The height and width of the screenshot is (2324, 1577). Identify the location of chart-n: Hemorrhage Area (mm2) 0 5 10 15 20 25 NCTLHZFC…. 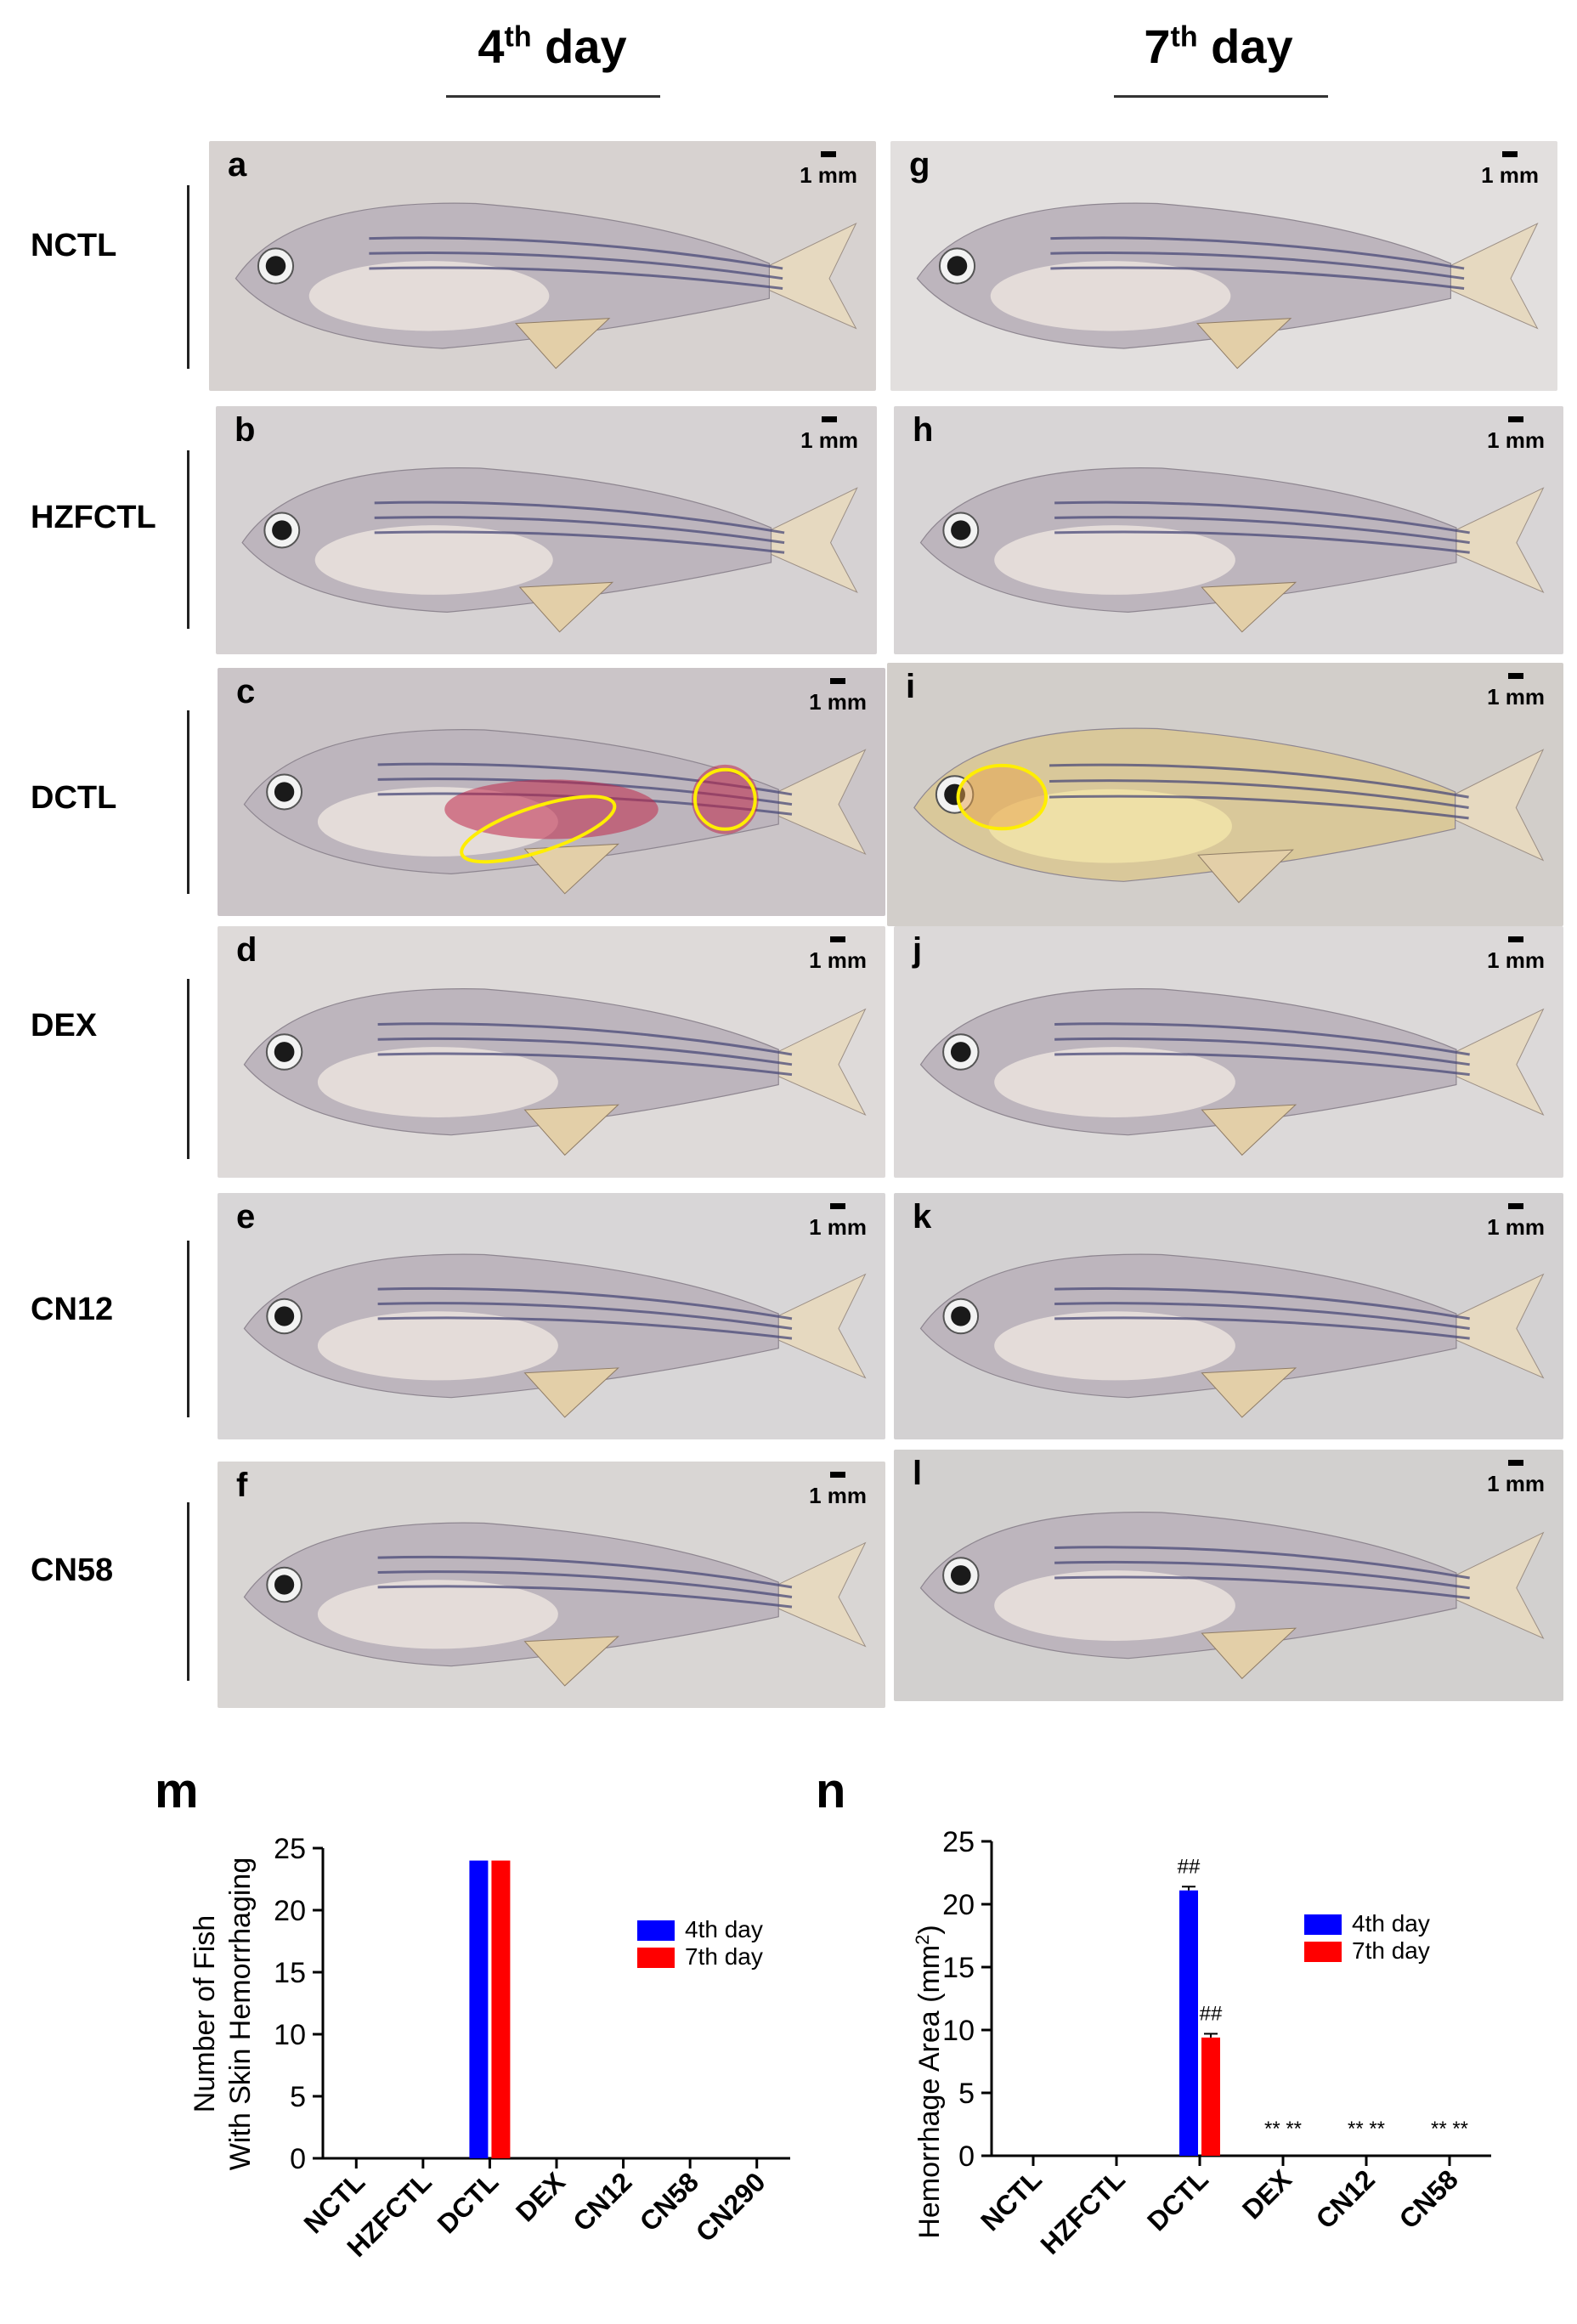
(1201, 2043).